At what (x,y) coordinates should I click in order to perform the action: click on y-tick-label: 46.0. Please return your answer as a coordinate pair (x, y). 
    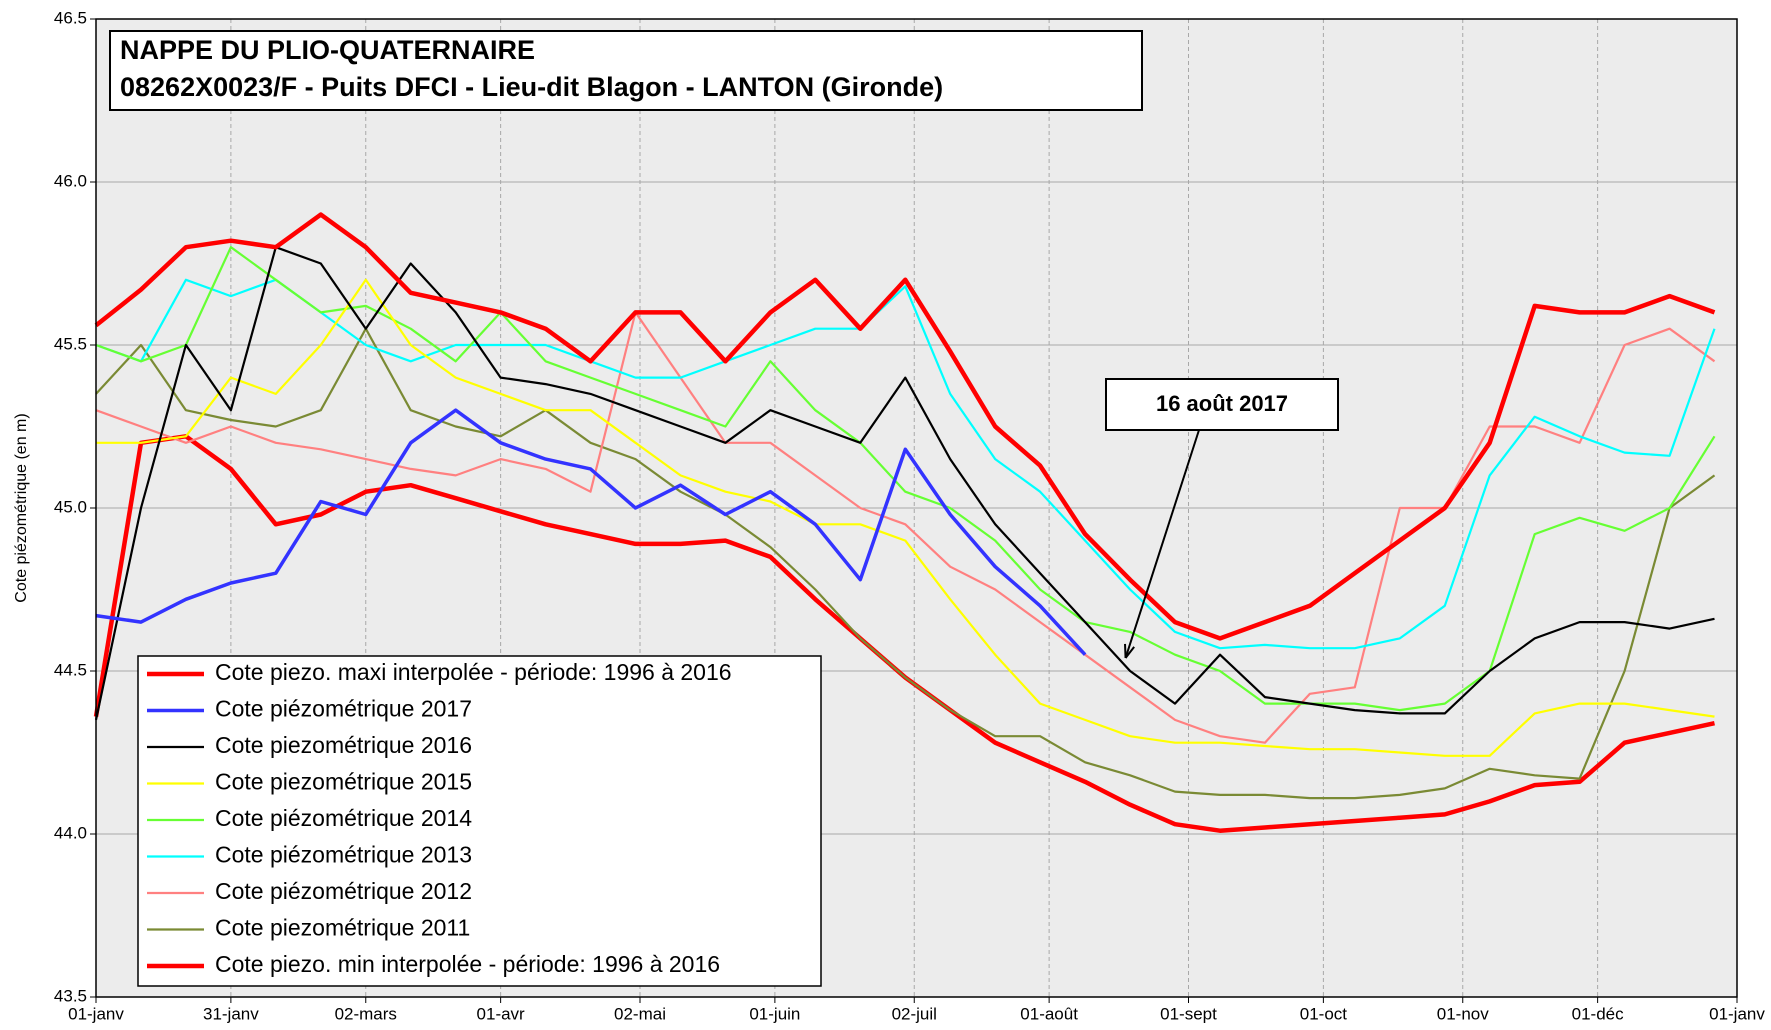
    Looking at the image, I should click on (70, 180).